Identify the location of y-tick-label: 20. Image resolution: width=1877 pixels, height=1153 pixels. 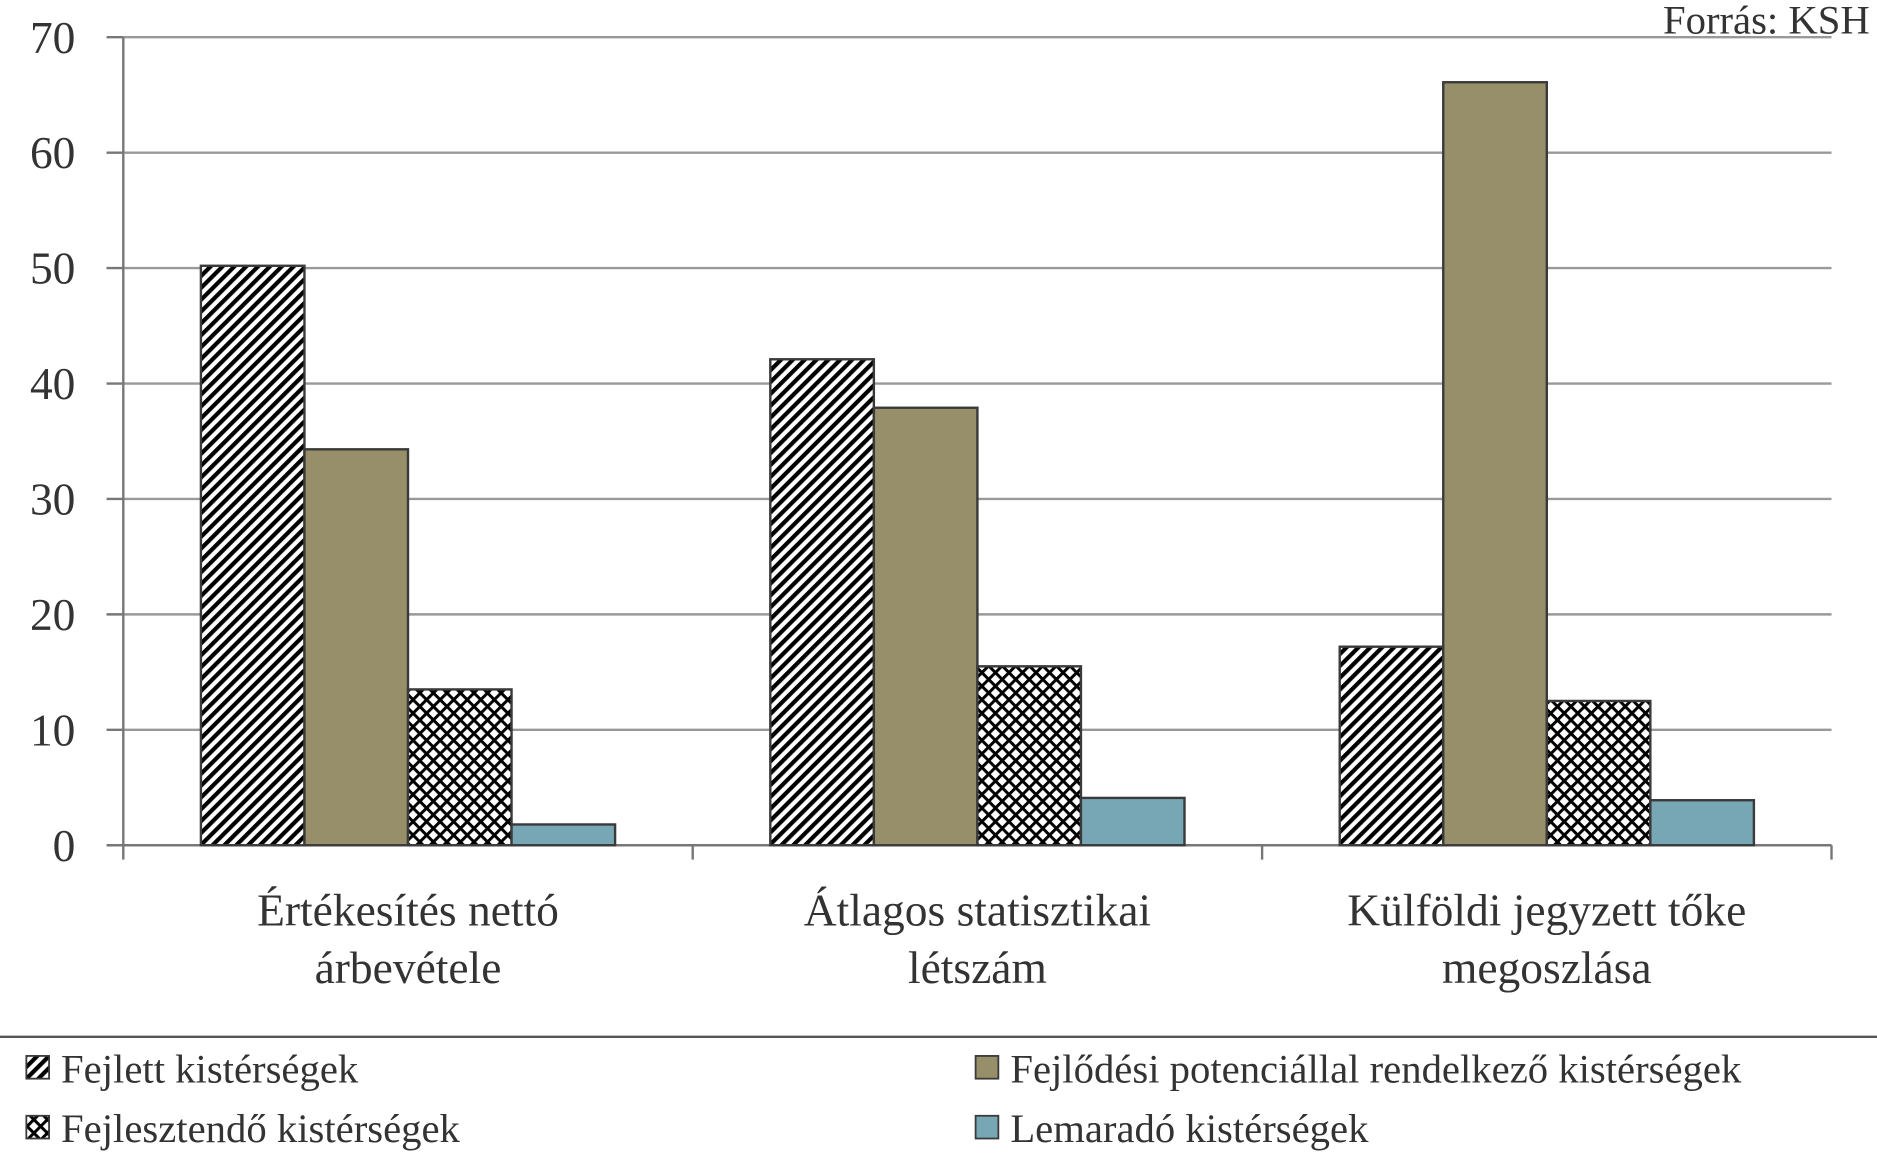
(52, 614).